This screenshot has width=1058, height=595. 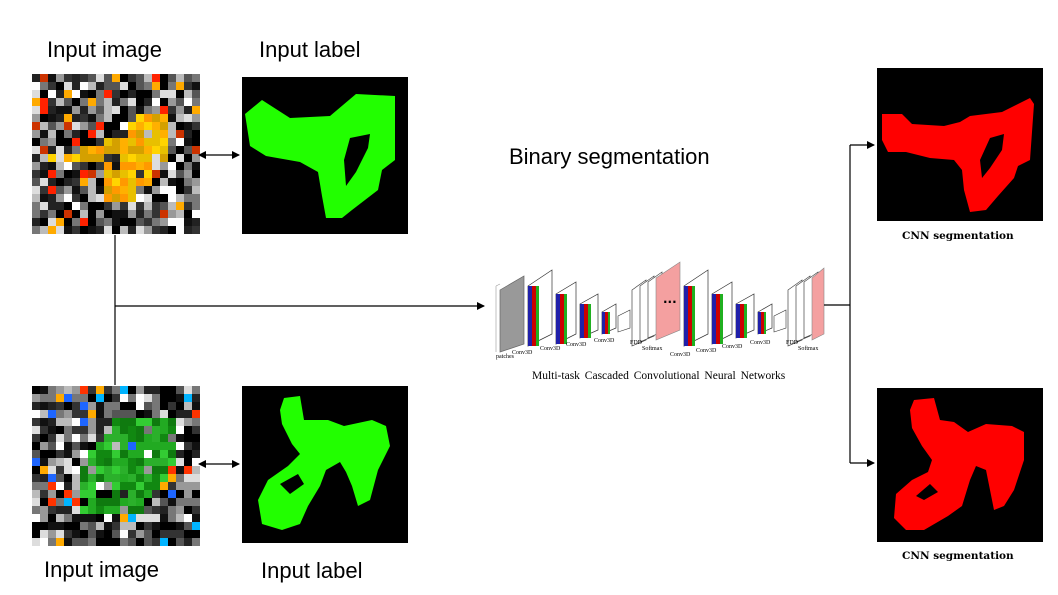 What do you see at coordinates (116, 154) in the screenshot?
I see `top-input-image` at bounding box center [116, 154].